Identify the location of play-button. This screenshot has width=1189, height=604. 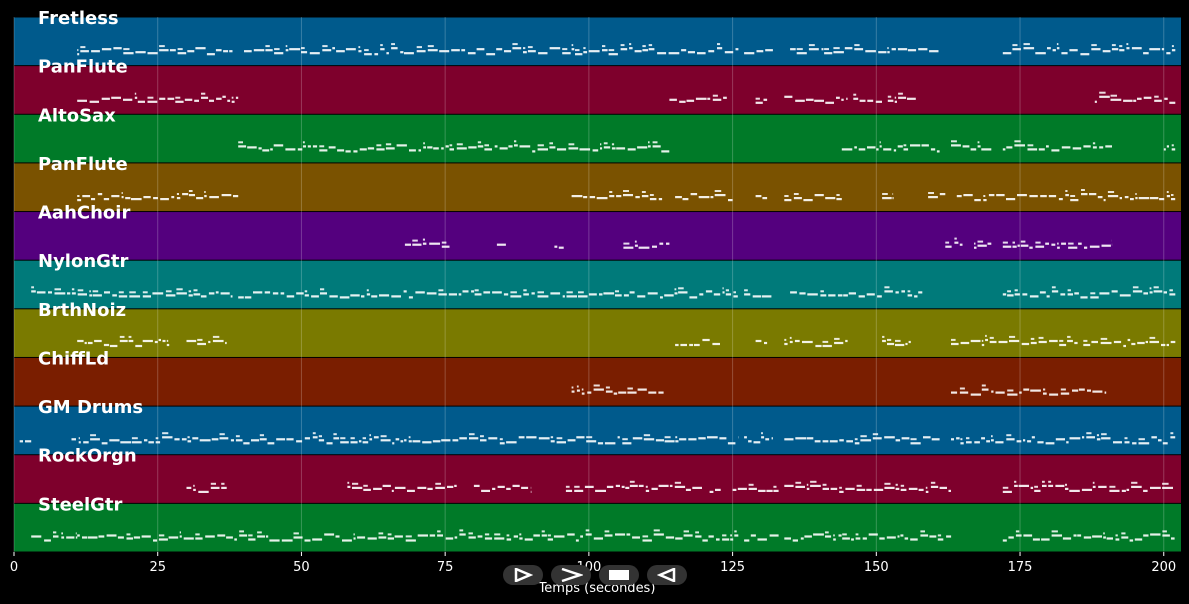
(523, 575).